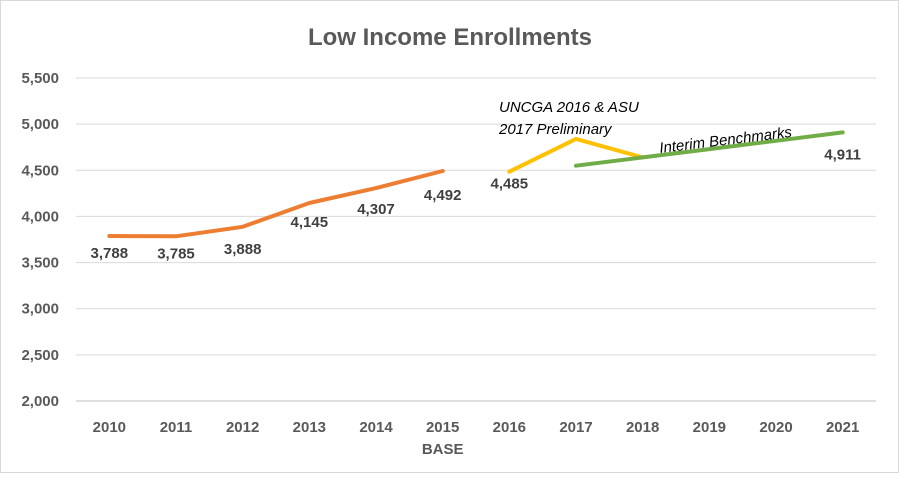  I want to click on data-label: 4,911, so click(842, 154).